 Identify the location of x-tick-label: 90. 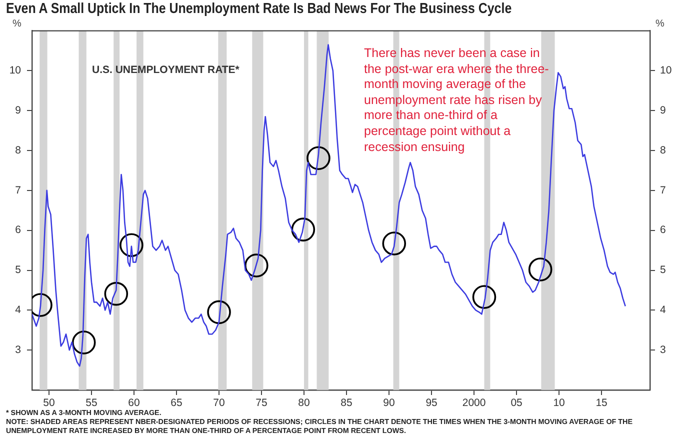
(389, 403).